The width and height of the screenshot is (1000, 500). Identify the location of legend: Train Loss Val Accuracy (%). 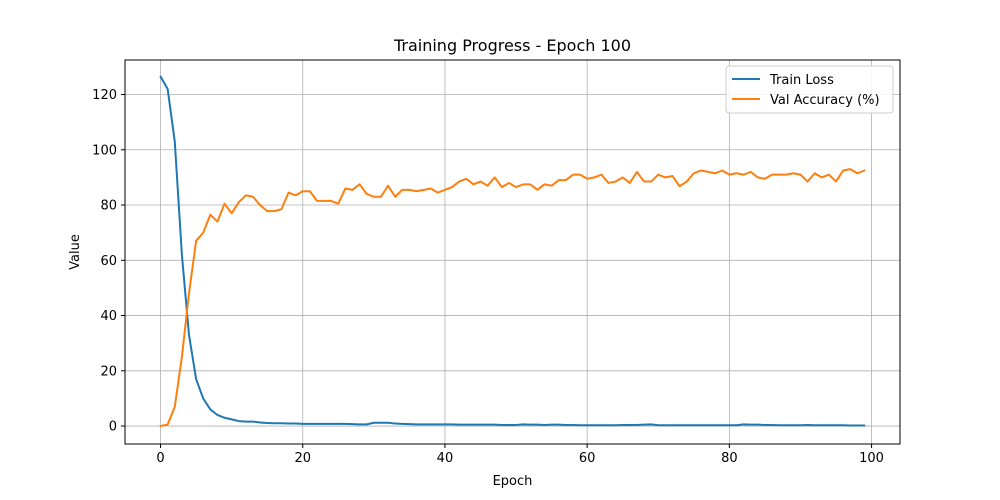
(809, 89).